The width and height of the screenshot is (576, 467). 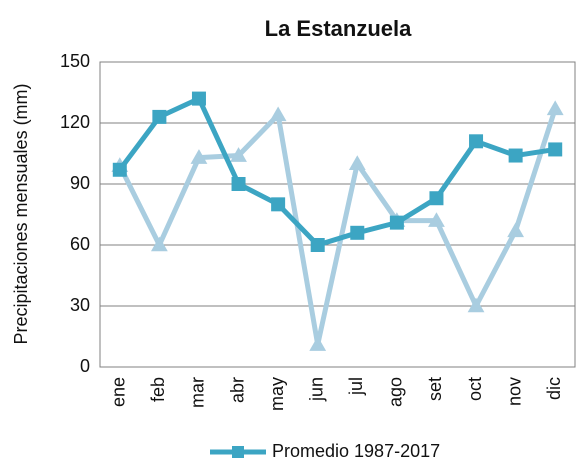 I want to click on y-tick-label: 60, so click(x=80, y=244).